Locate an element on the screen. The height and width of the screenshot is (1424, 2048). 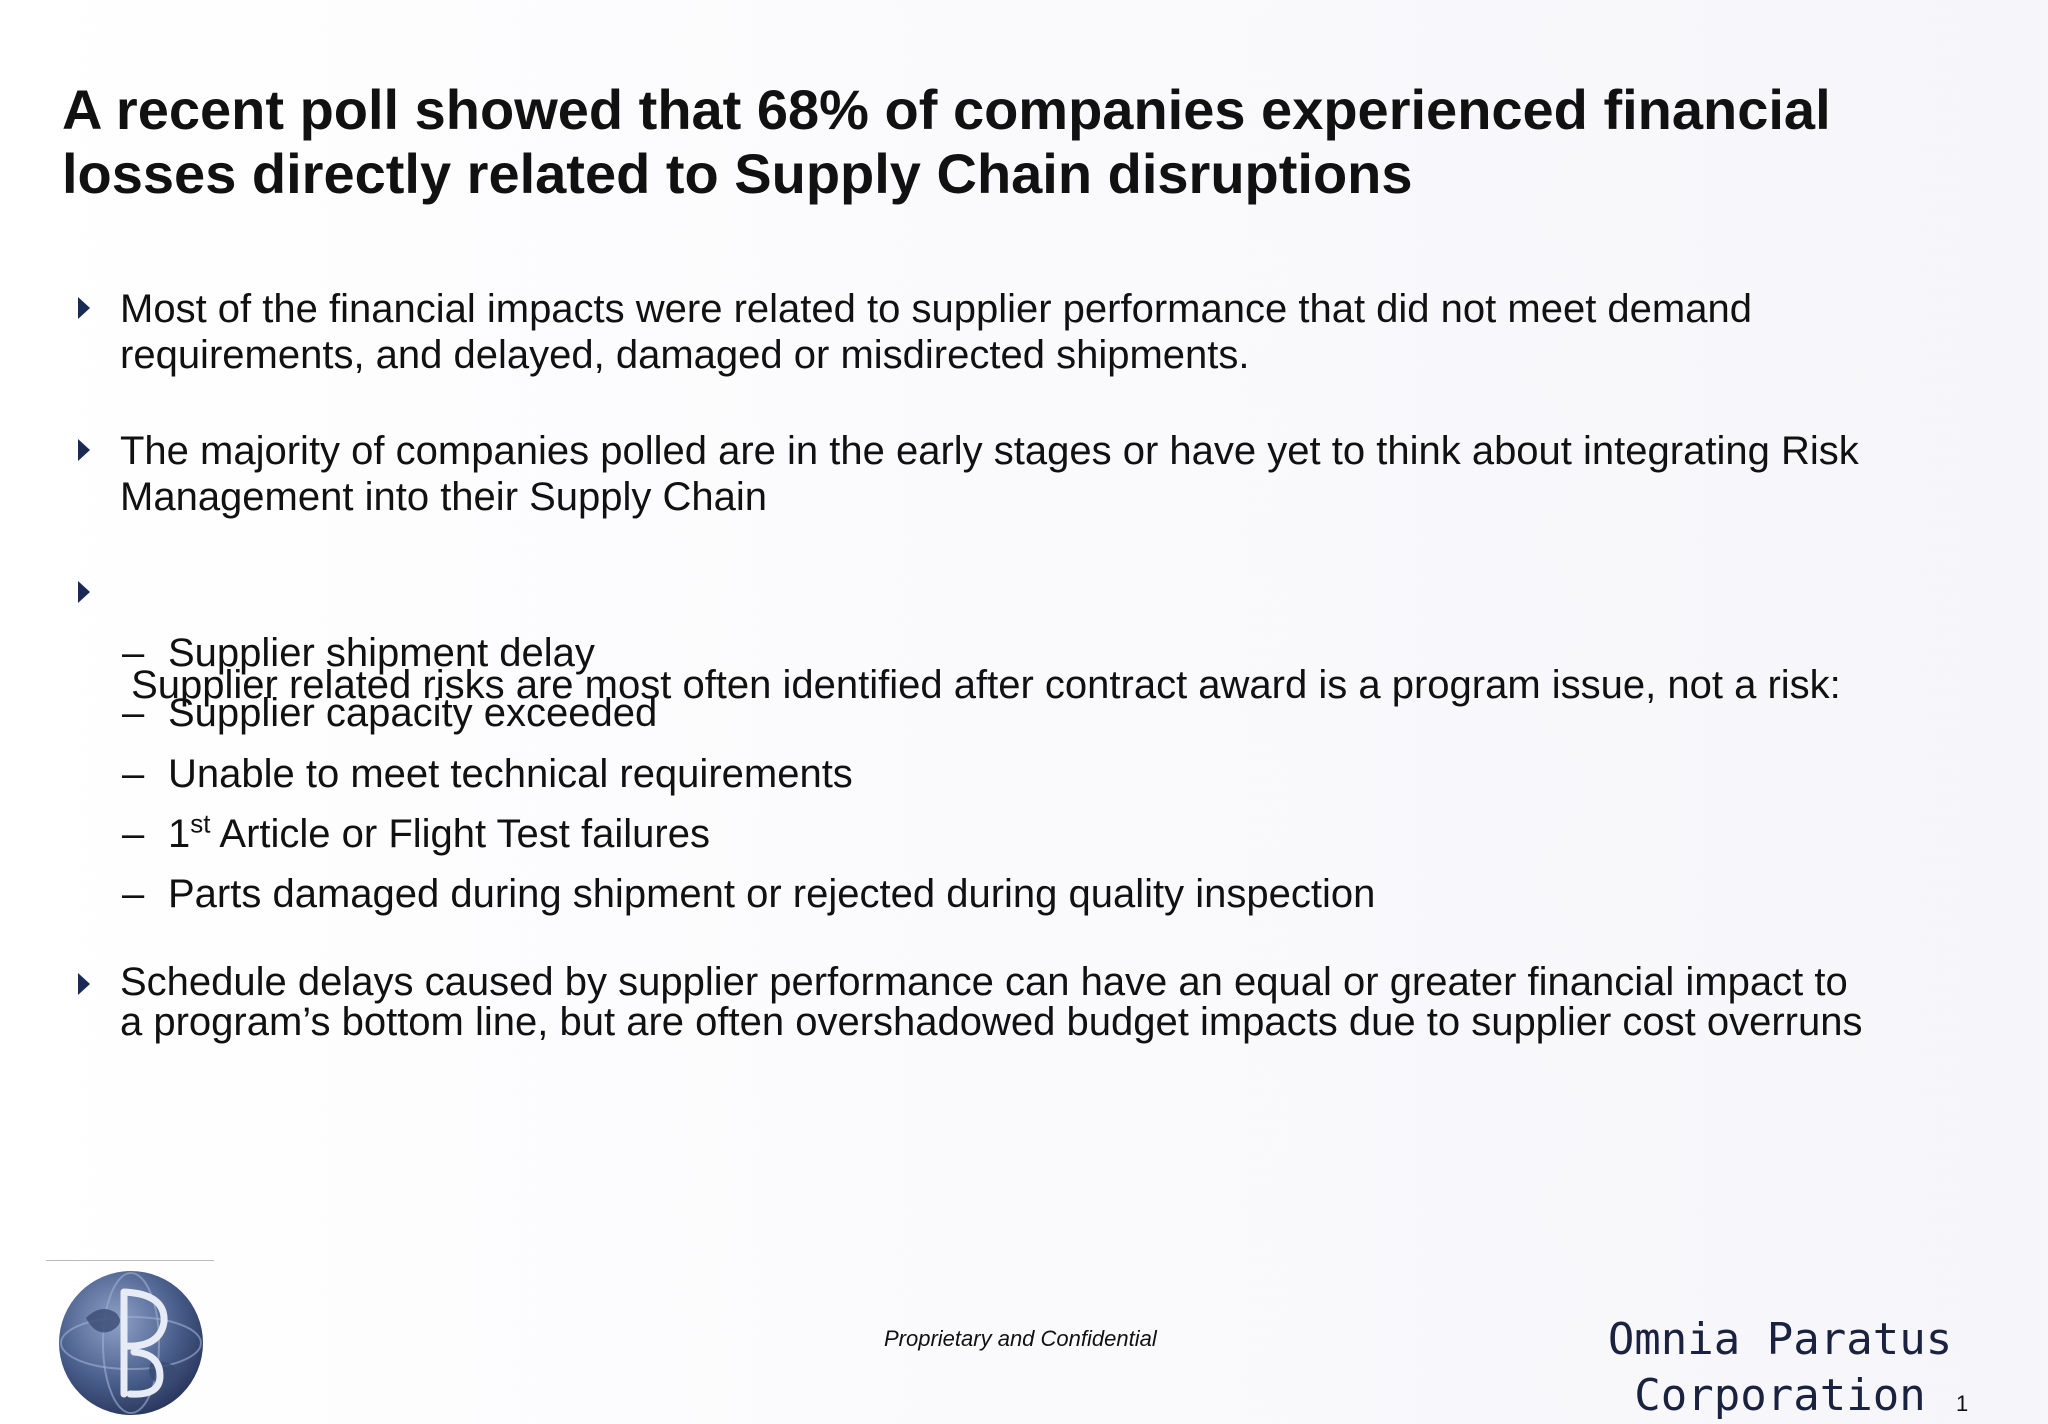
company-name: Omnia Paratus Corporation is located at coordinates (1780, 1368).